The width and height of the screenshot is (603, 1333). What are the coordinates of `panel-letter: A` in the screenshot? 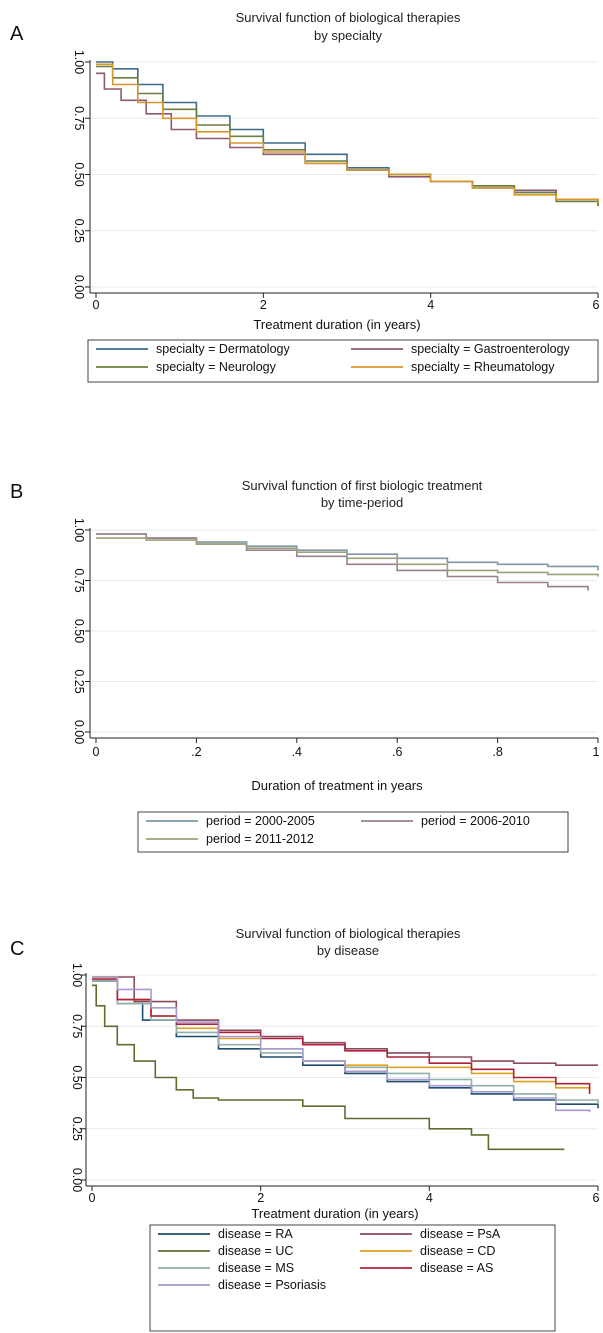 It's located at (17, 34).